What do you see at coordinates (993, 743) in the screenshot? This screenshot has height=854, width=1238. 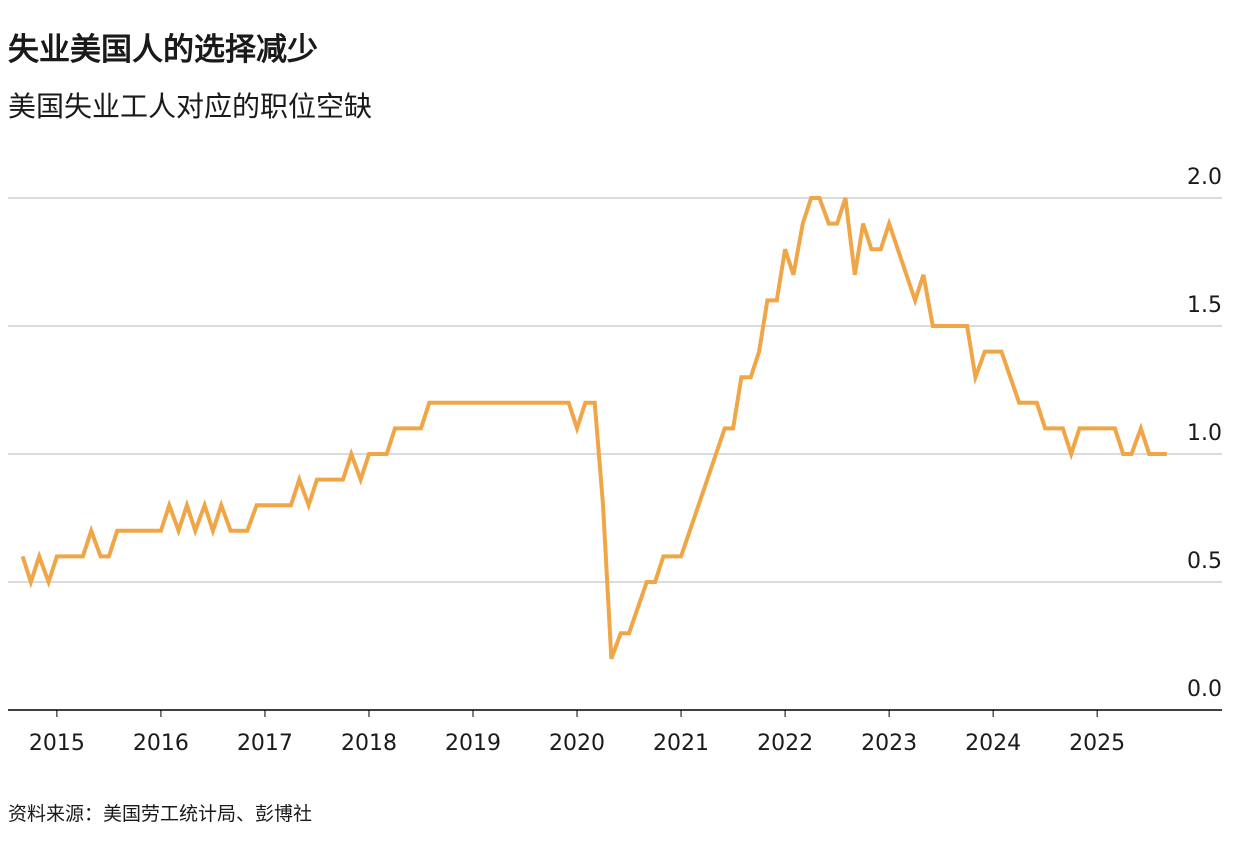 I see `x-tick-label: 2024` at bounding box center [993, 743].